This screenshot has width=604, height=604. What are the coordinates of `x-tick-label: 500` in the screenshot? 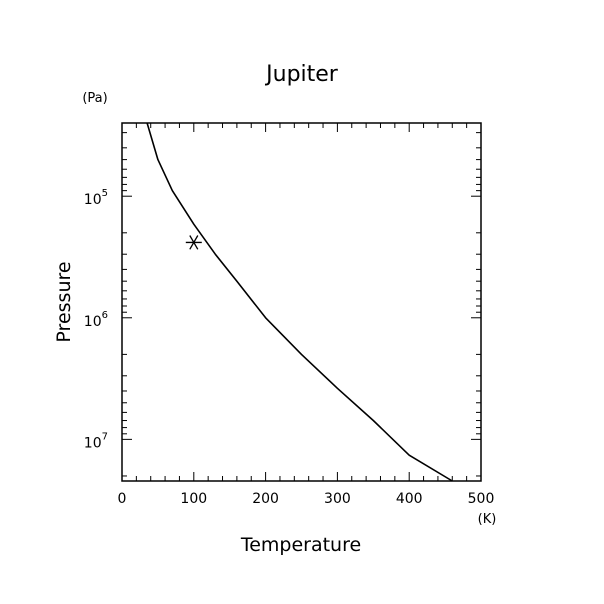 It's located at (481, 499).